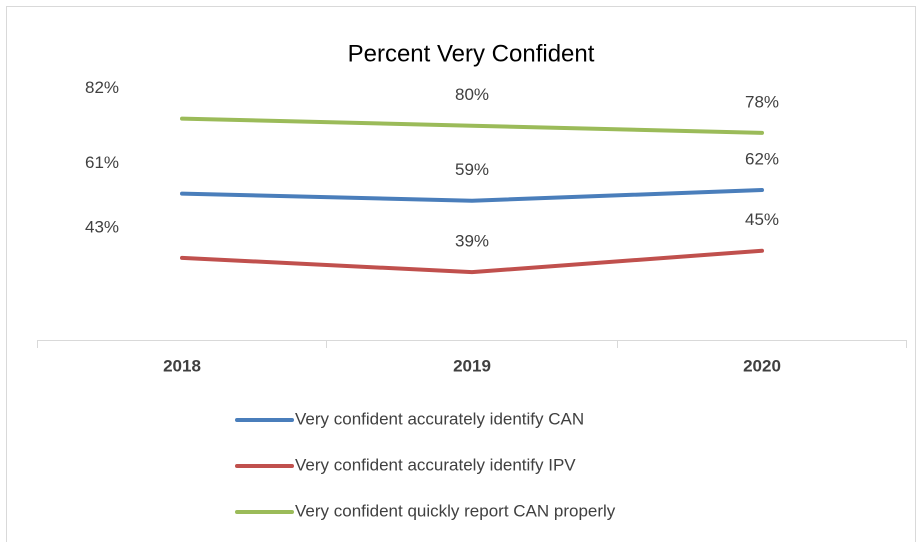  What do you see at coordinates (472, 169) in the screenshot?
I see `data-label: 59%` at bounding box center [472, 169].